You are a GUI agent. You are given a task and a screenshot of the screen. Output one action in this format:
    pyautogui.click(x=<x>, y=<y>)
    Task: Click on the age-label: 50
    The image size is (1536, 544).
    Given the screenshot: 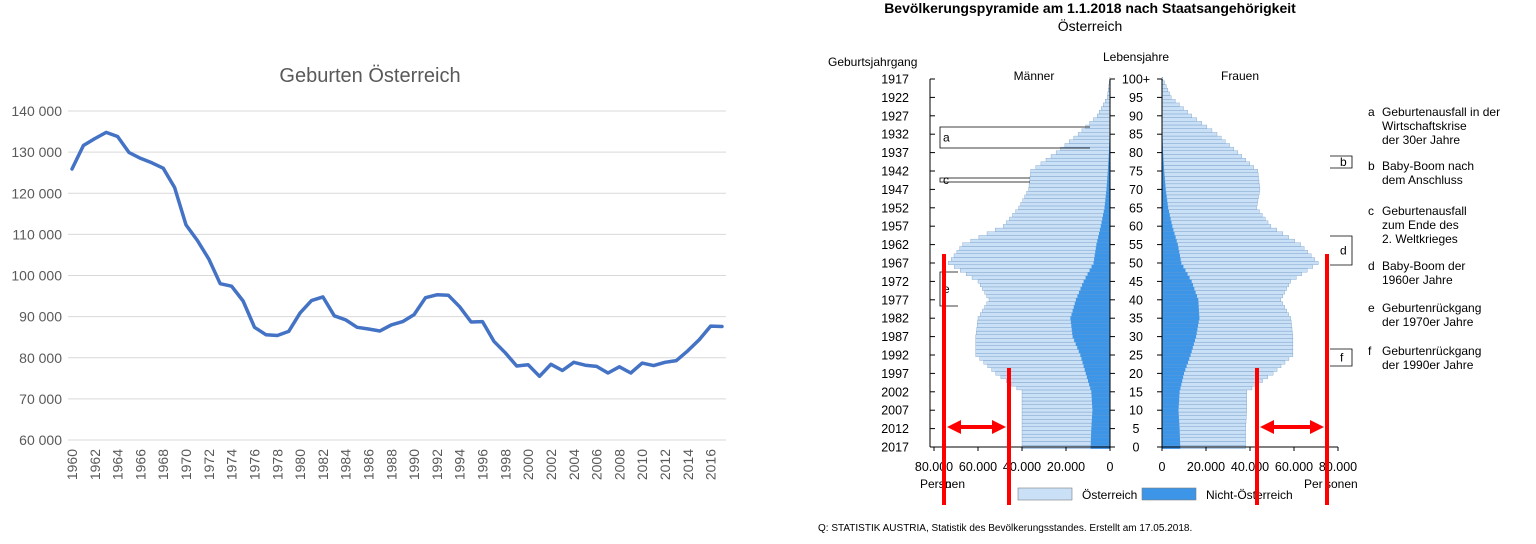 What is the action you would take?
    pyautogui.click(x=1136, y=264)
    